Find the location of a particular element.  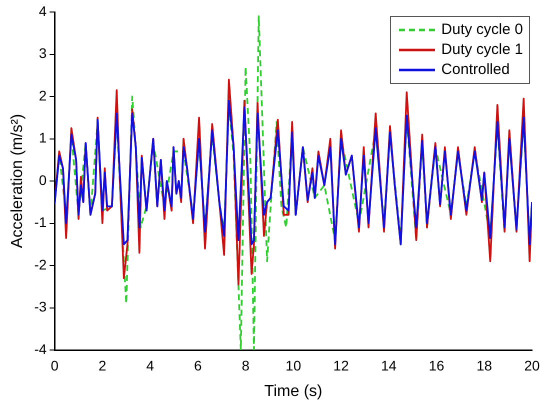

x-tick-label: 0 is located at coordinates (54, 365).